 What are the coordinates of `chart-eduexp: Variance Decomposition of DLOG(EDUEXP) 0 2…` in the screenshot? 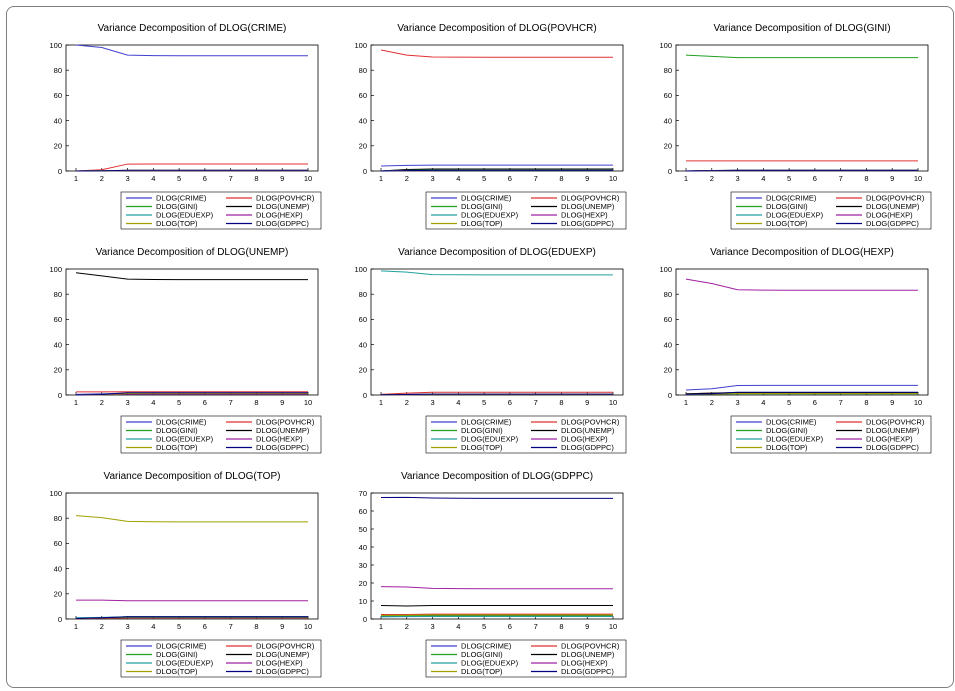 It's located at (485, 354).